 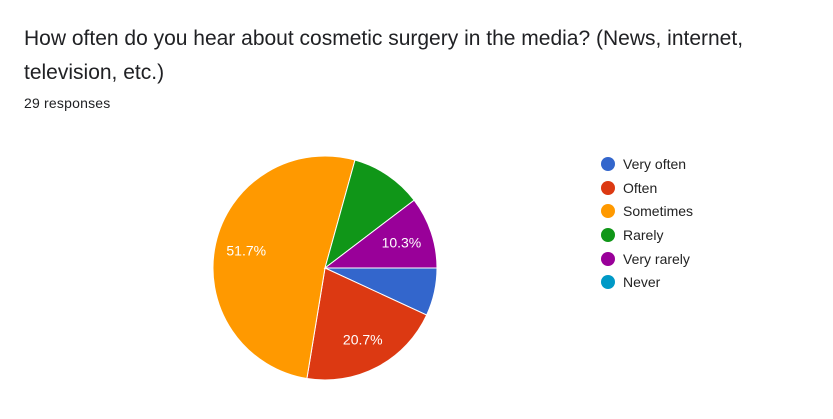 I want to click on legend-item-sometimes: Sometimes, so click(x=647, y=211).